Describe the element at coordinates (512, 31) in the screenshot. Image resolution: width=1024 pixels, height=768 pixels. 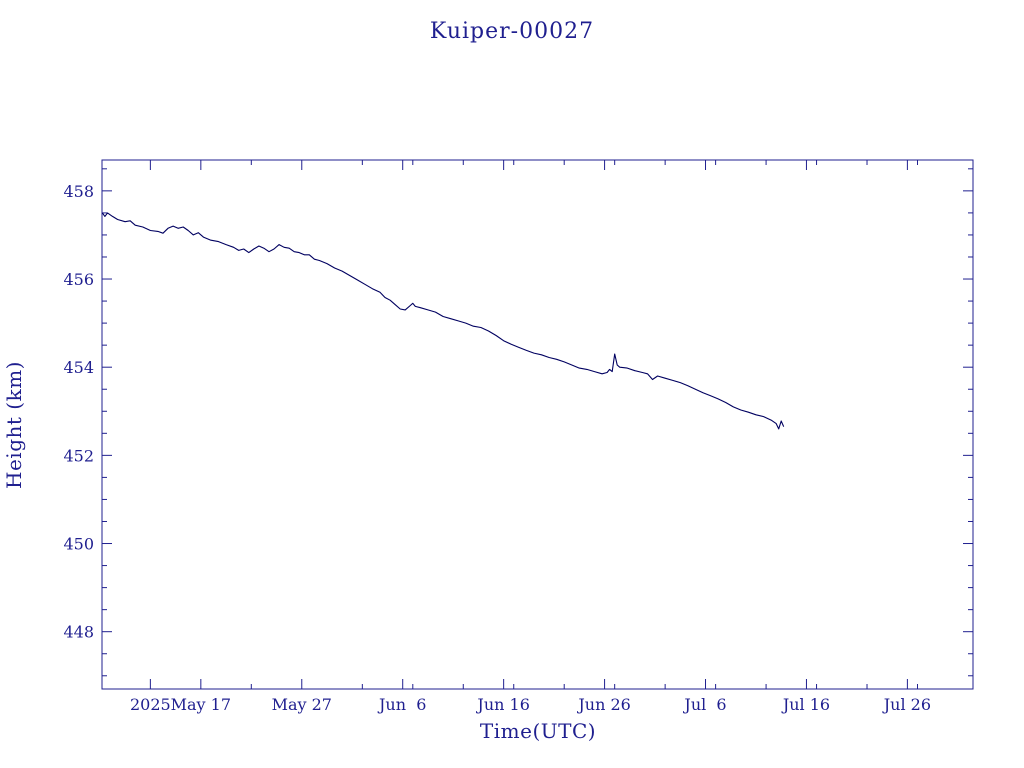
I see `chart-title: Kuiper-00027` at that location.